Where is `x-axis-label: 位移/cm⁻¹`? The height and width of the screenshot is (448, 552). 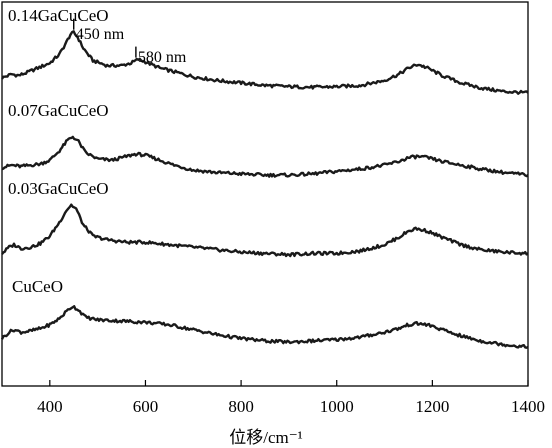 x-axis-label: 位移/cm⁻¹ is located at coordinates (266, 437).